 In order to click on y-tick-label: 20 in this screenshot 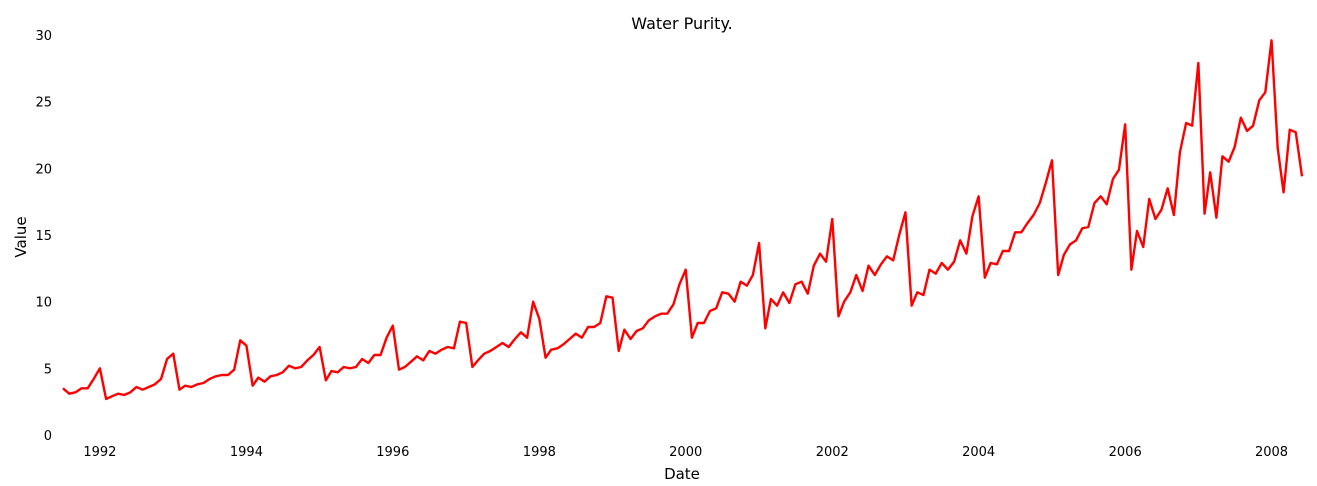, I will do `click(43, 169)`.